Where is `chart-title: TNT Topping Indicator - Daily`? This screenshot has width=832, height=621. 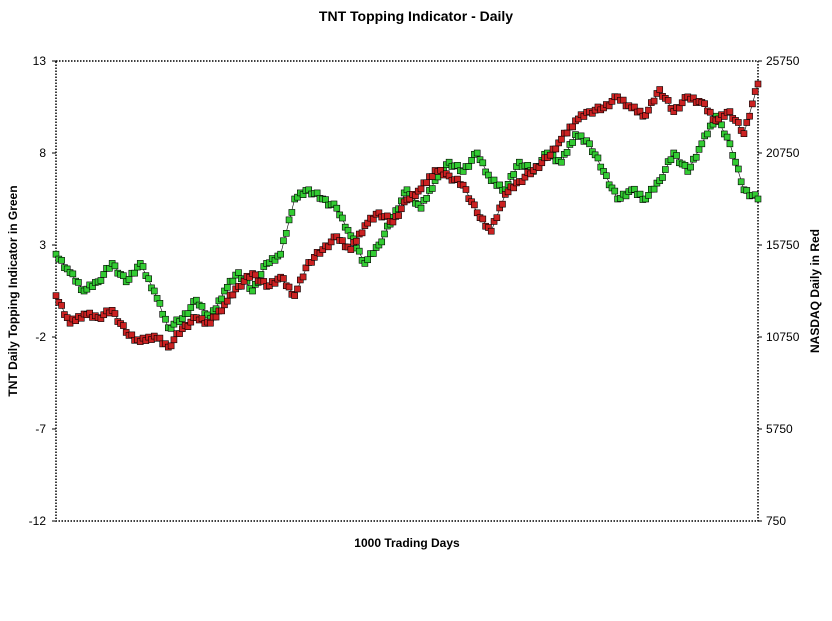 chart-title: TNT Topping Indicator - Daily is located at coordinates (416, 16).